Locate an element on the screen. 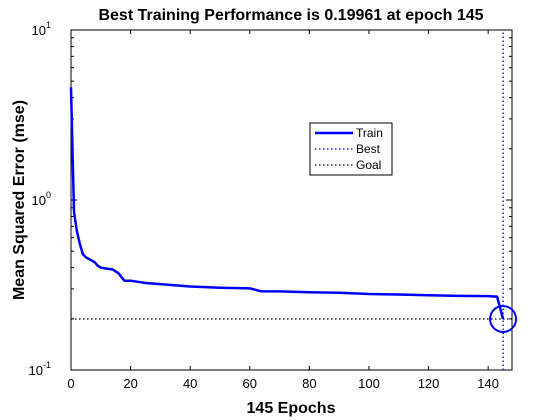 Image resolution: width=560 pixels, height=420 pixels. x-tick-label: 60 is located at coordinates (250, 383).